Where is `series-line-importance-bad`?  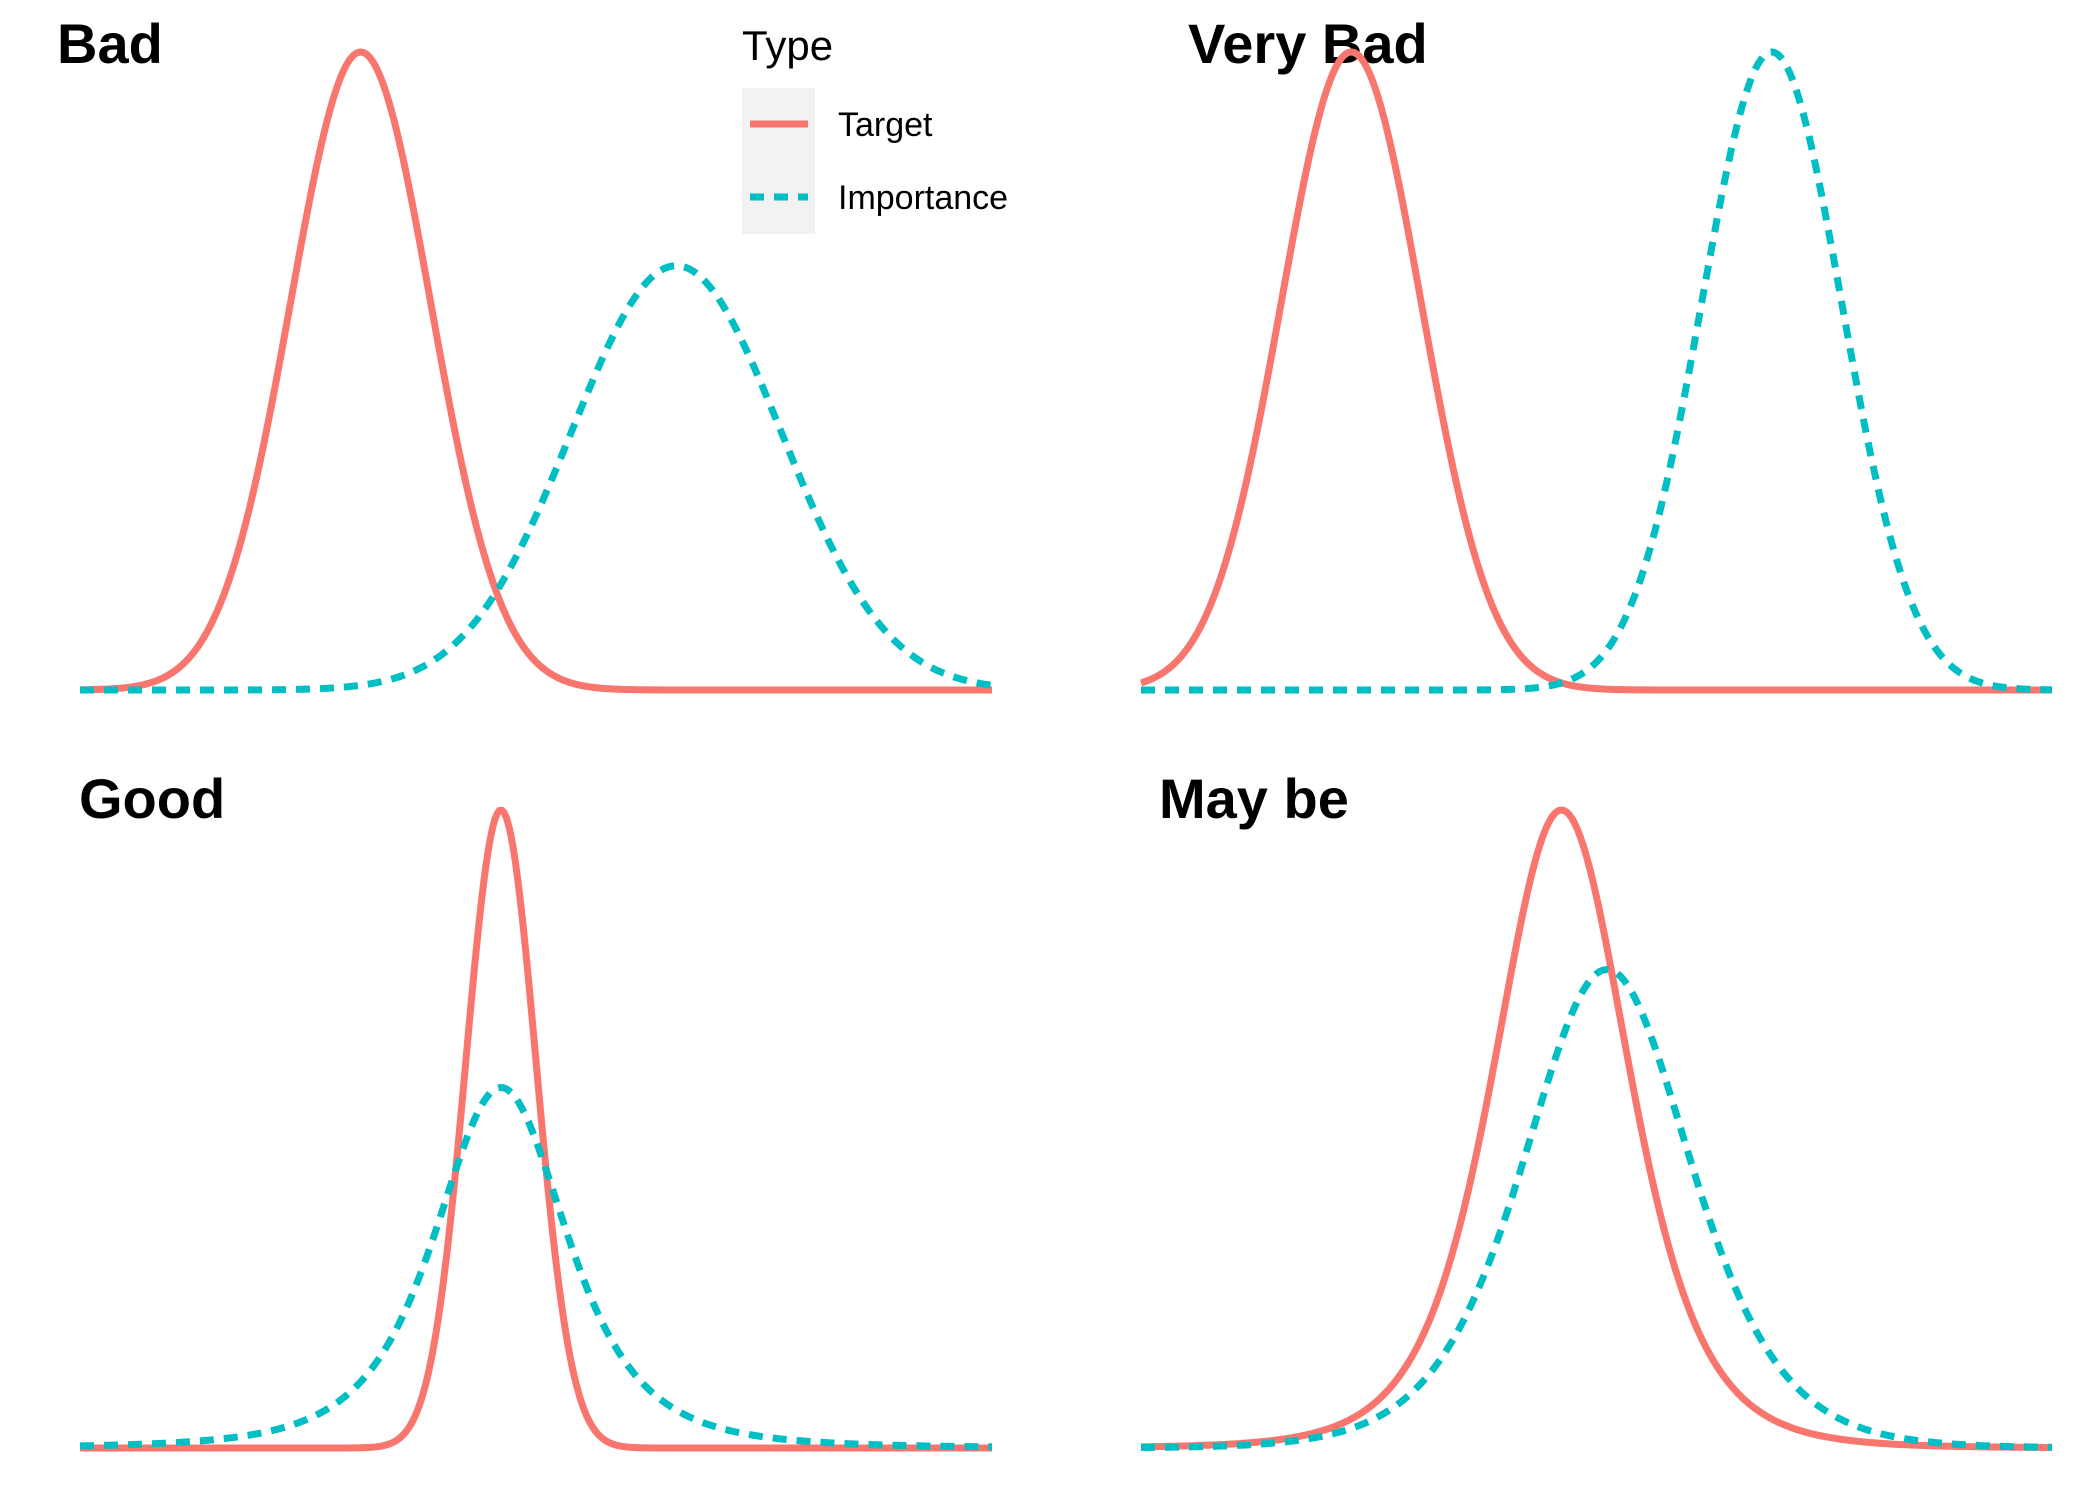 series-line-importance-bad is located at coordinates (536, 478).